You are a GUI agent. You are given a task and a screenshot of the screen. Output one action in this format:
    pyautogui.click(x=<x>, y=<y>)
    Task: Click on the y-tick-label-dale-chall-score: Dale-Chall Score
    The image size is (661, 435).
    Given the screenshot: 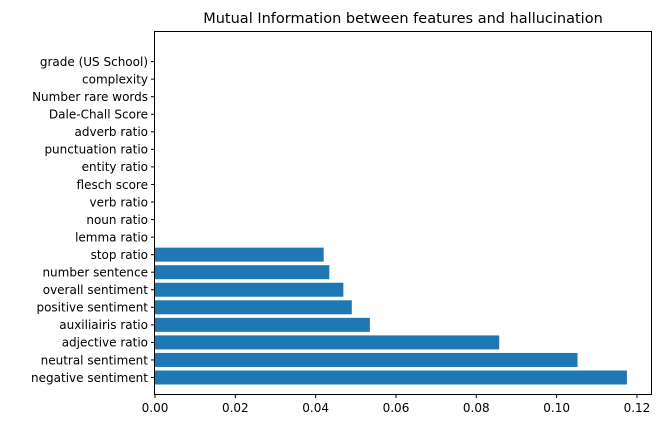 What is the action you would take?
    pyautogui.click(x=98, y=115)
    